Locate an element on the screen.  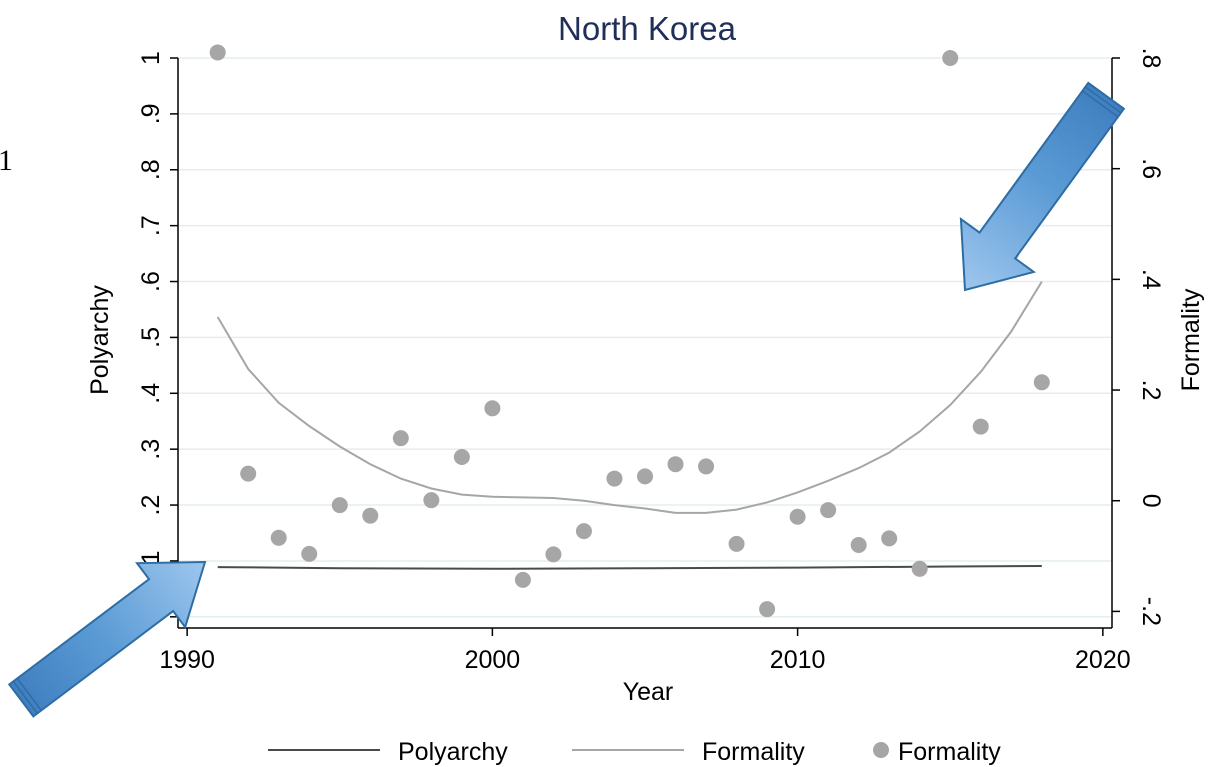
y-left-axis-title: Polyarchy is located at coordinates (100, 340).